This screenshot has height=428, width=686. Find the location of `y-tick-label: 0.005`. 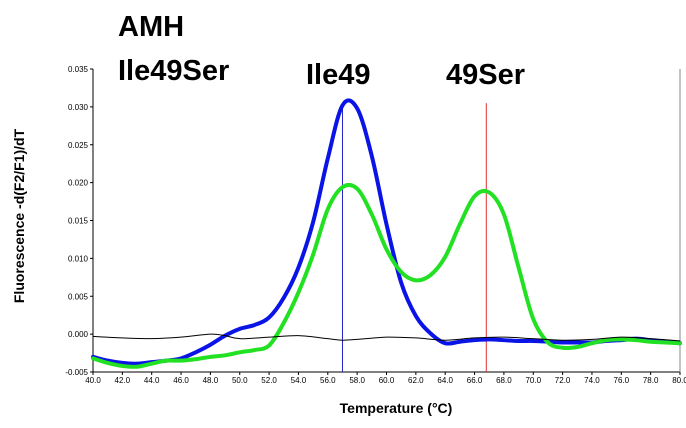

y-tick-label: 0.005 is located at coordinates (78, 296).